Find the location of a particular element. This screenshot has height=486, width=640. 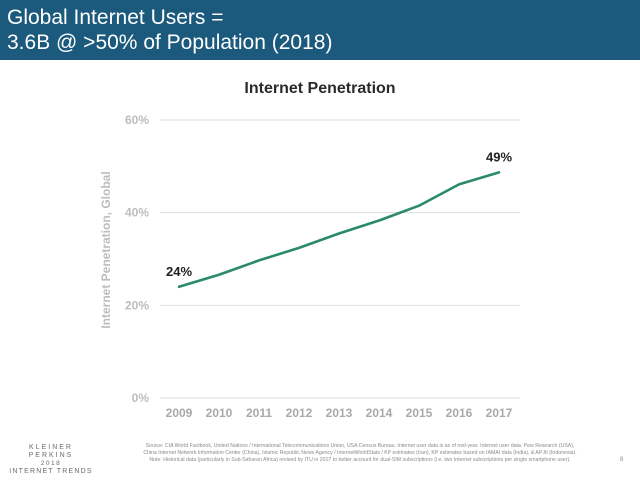

x-tick-label: 2015 is located at coordinates (419, 413).